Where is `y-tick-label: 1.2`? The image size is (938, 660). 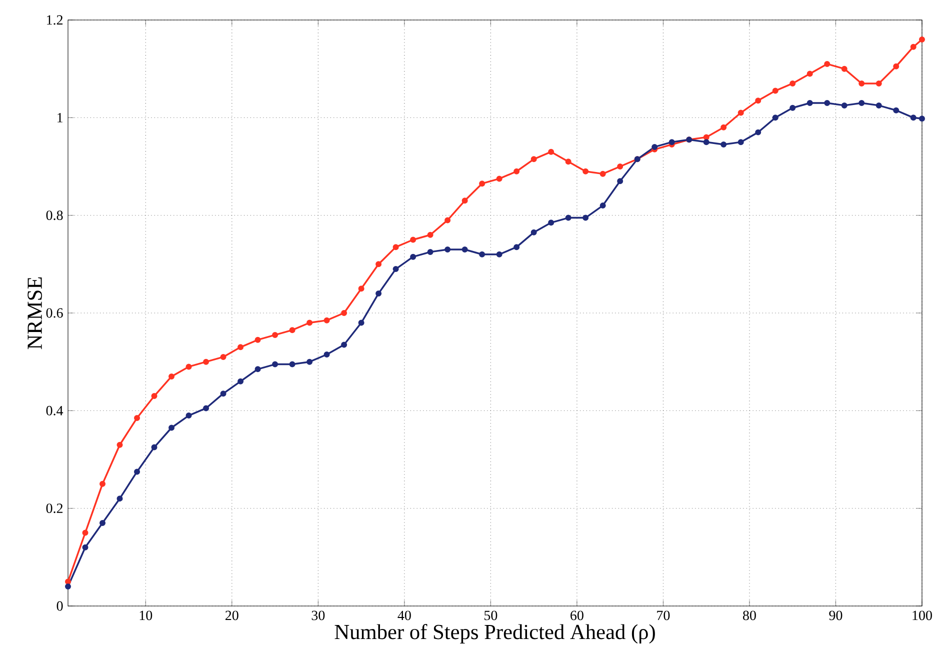 y-tick-label: 1.2 is located at coordinates (55, 20).